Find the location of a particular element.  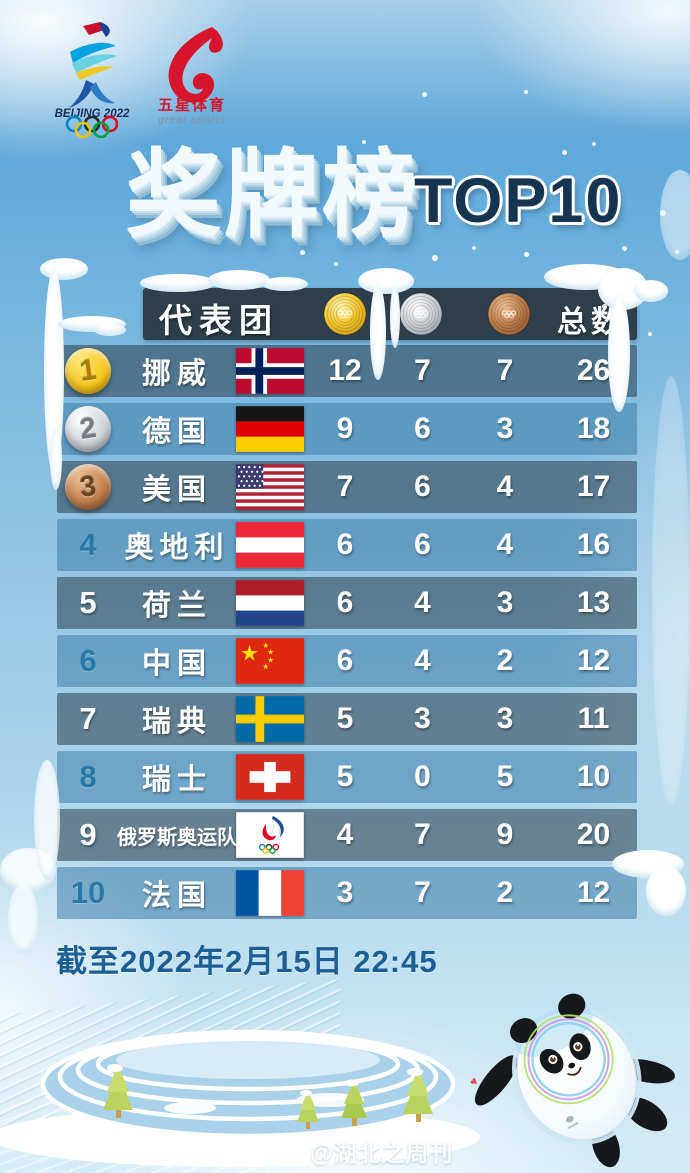

norway-flag-icon is located at coordinates (270, 371).